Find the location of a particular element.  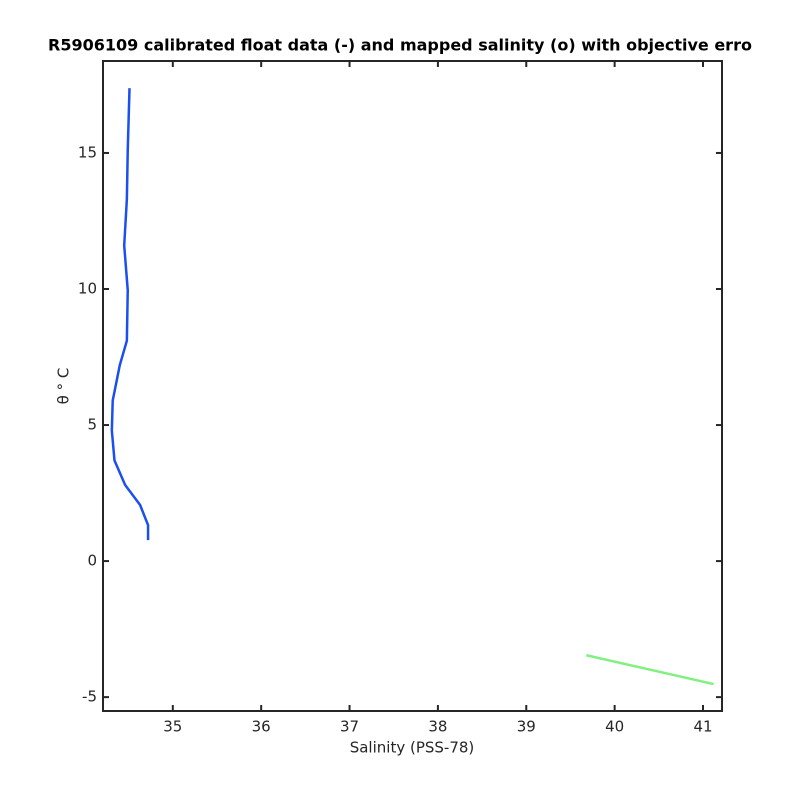

y-tick-label: 10 is located at coordinates (87, 289).